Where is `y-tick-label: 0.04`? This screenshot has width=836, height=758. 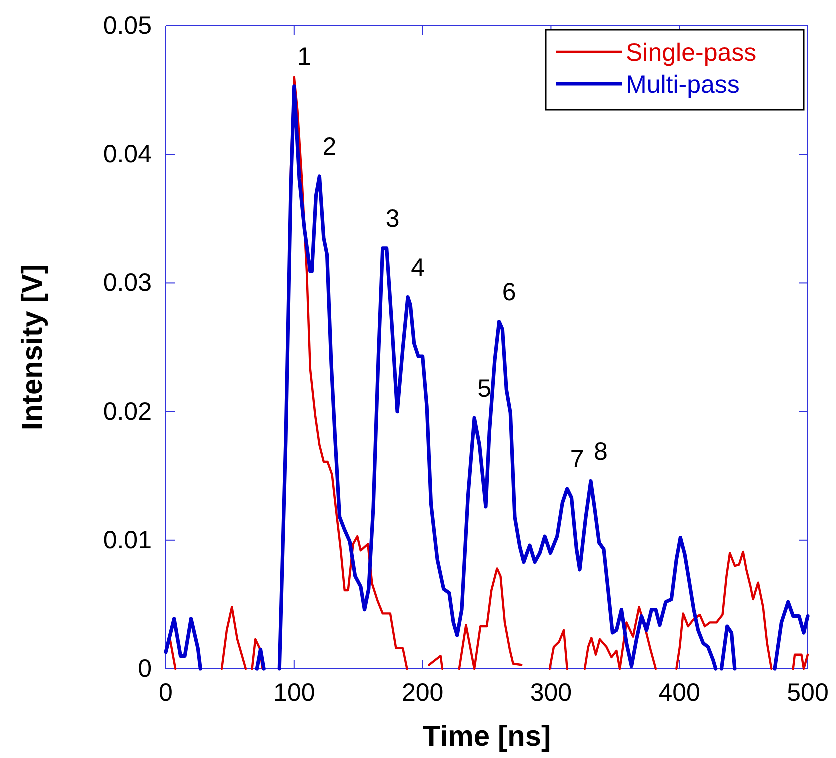
y-tick-label: 0.04 is located at coordinates (127, 154).